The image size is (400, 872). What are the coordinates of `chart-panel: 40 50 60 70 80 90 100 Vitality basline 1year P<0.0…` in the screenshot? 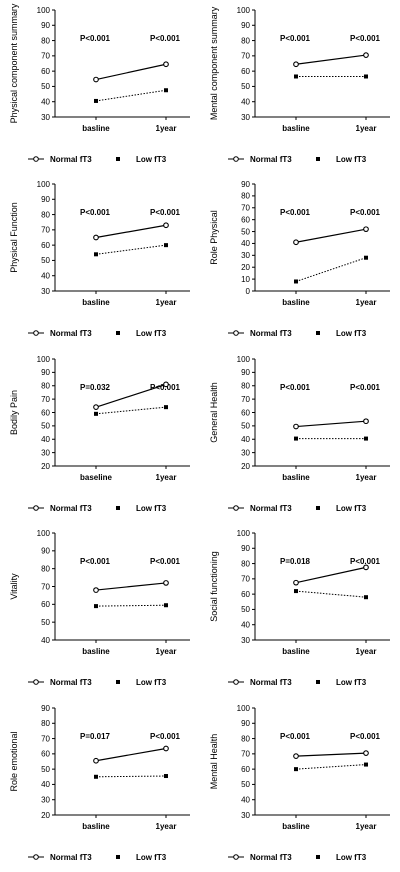 It's located at (99, 608).